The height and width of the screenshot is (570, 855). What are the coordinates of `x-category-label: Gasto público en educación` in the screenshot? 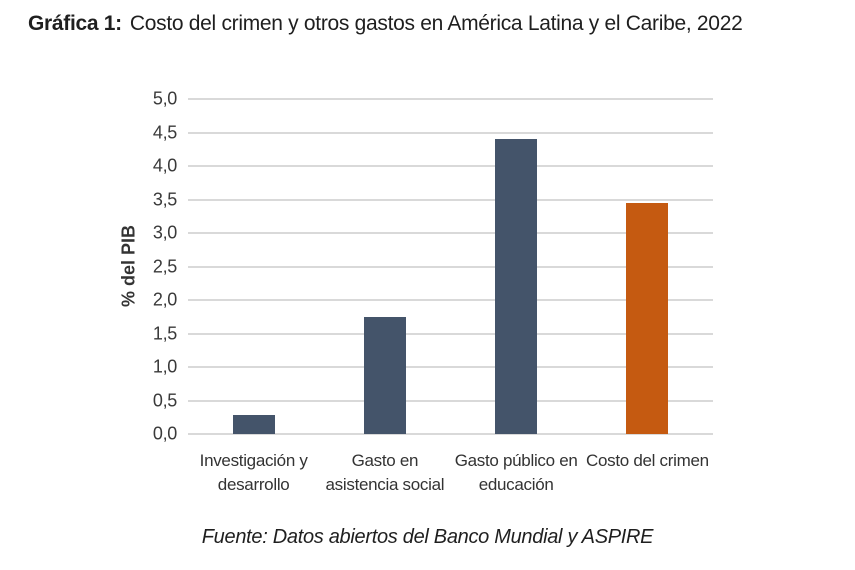 It's located at (516, 472).